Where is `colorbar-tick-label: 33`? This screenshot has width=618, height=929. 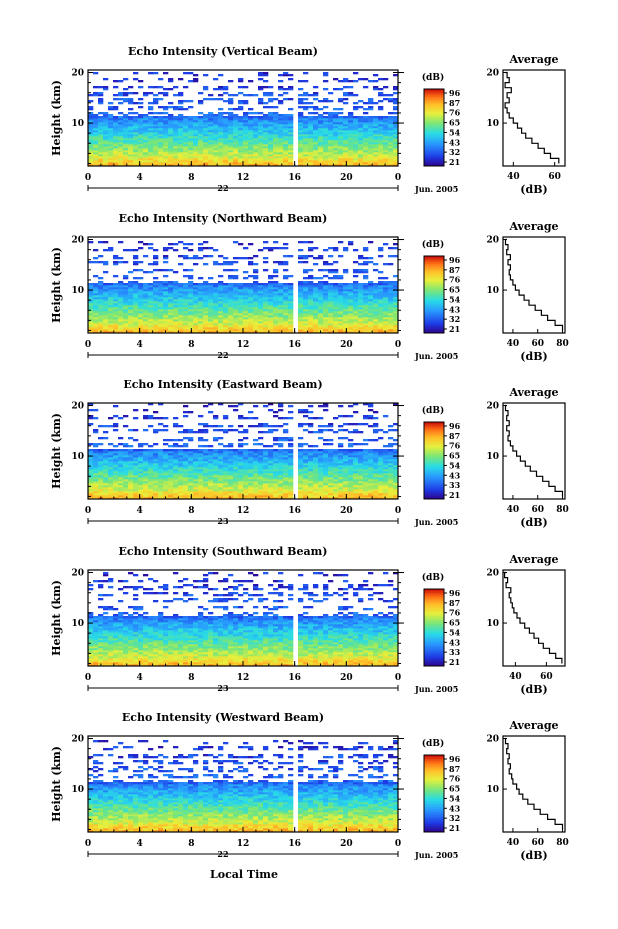
colorbar-tick-label: 33 is located at coordinates (455, 652).